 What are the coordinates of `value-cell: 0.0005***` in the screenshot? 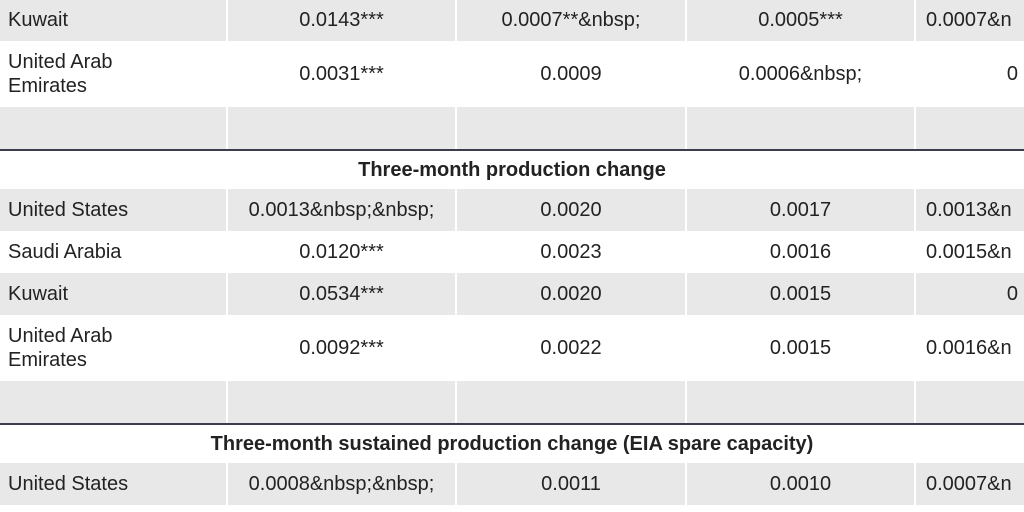 It's located at (800, 20).